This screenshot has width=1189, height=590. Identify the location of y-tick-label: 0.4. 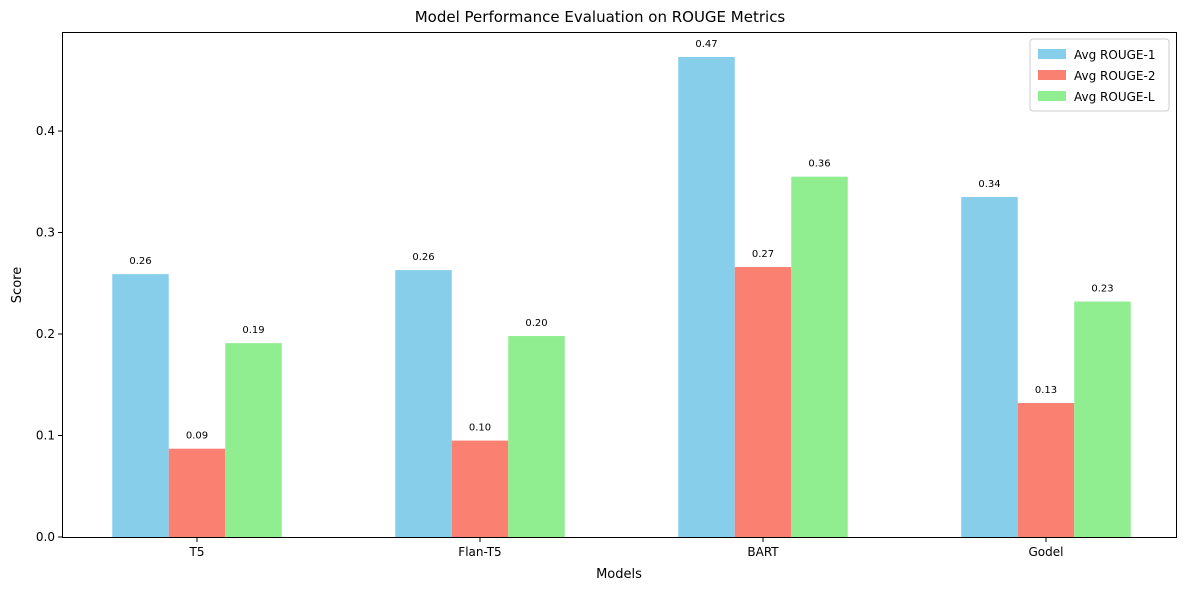
(45, 131).